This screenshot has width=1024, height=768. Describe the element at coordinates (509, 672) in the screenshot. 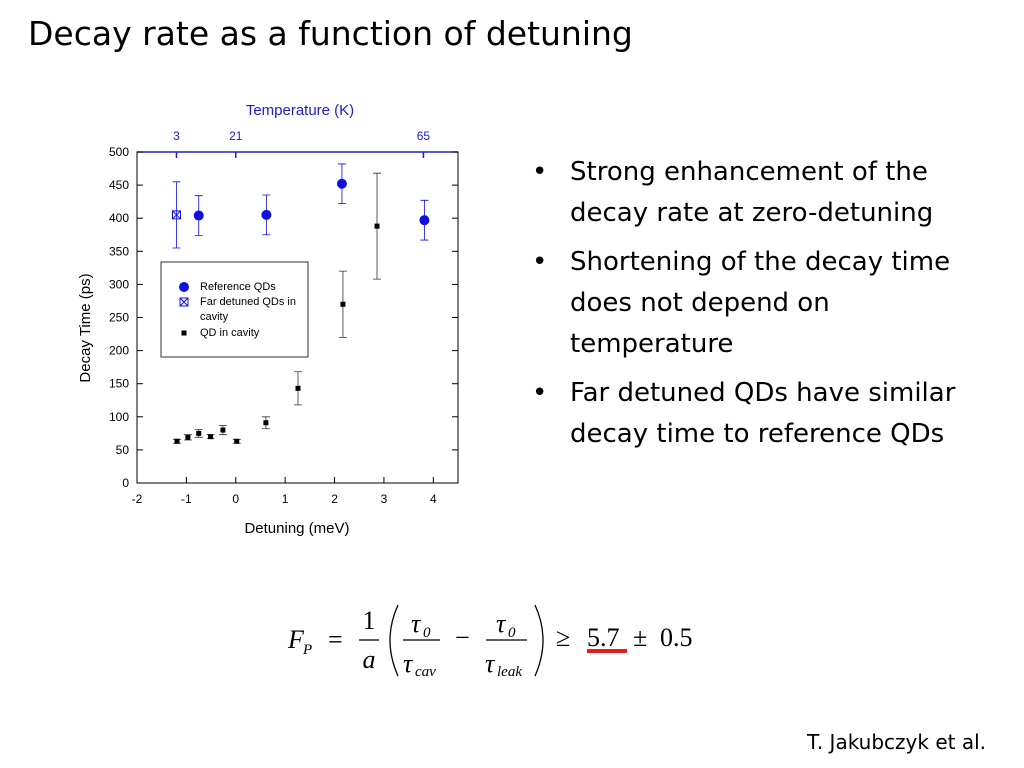

I see `formula-text: leak` at that location.